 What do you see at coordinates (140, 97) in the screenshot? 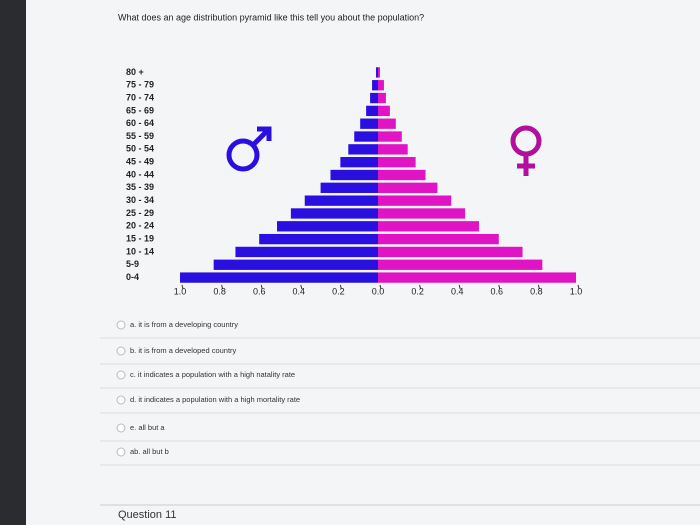
I see `y-tick-label: 70 - 74` at bounding box center [140, 97].